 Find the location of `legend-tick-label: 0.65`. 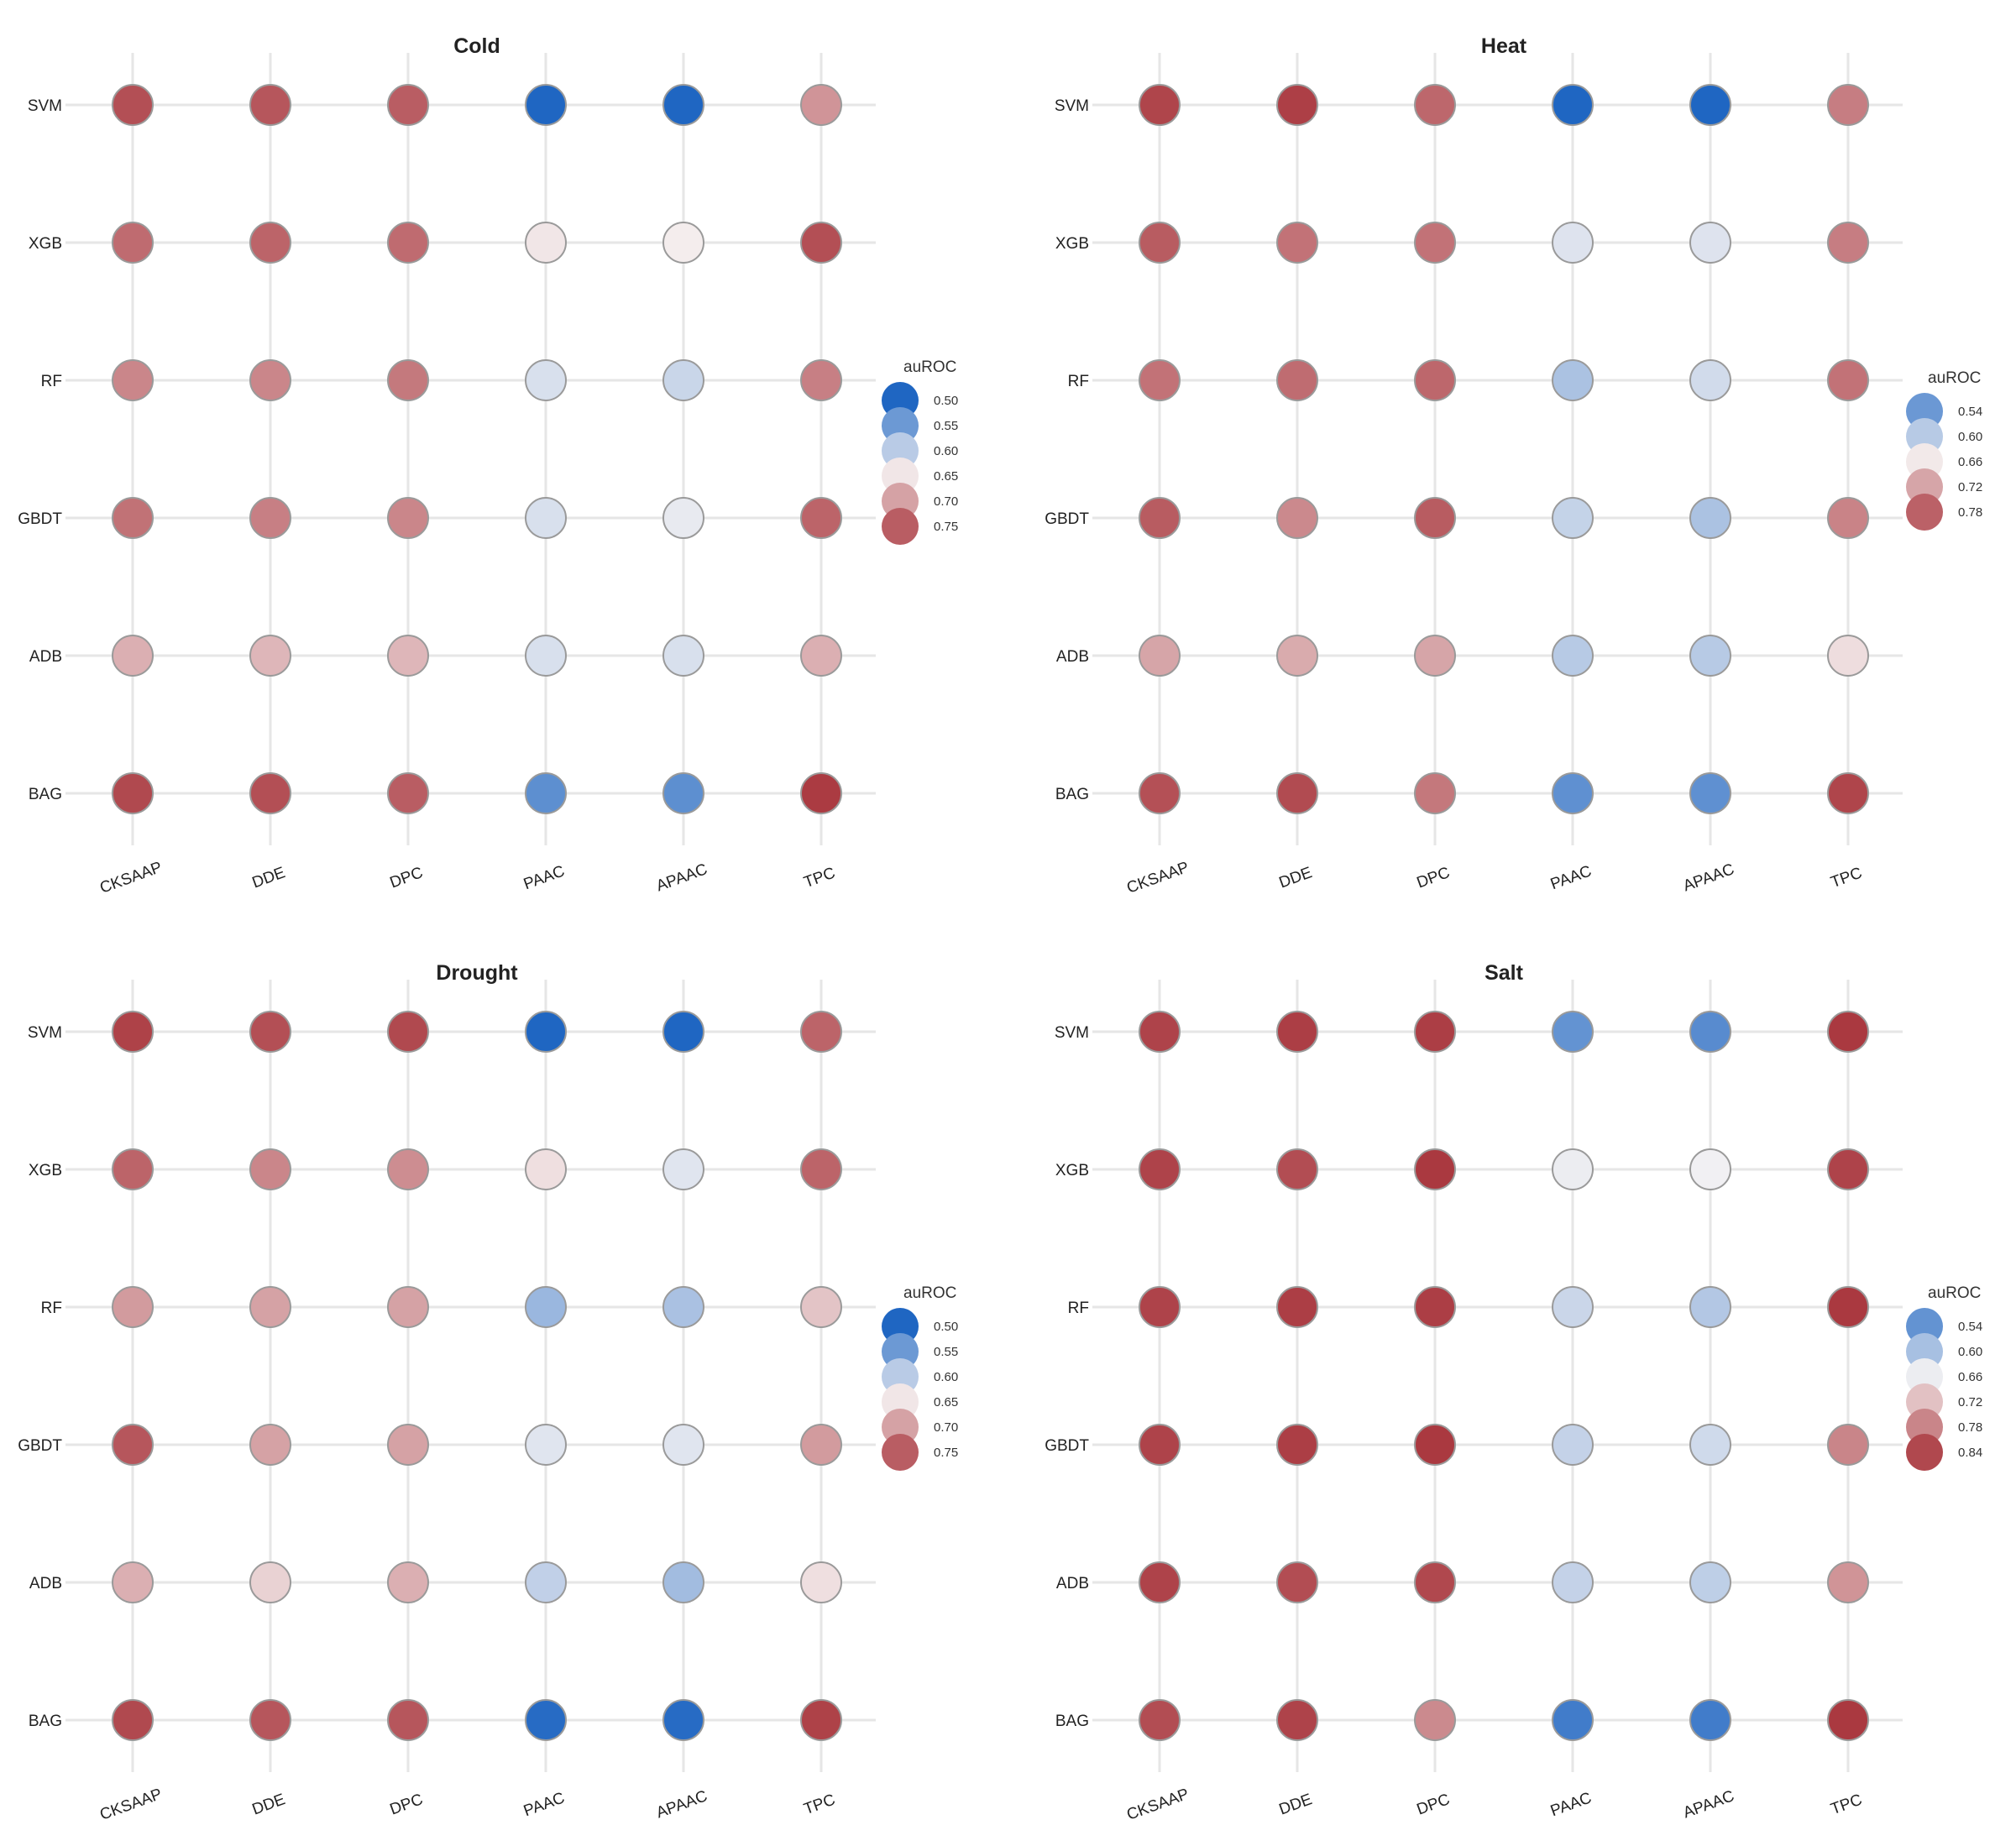

legend-tick-label: 0.65 is located at coordinates (946, 1402).